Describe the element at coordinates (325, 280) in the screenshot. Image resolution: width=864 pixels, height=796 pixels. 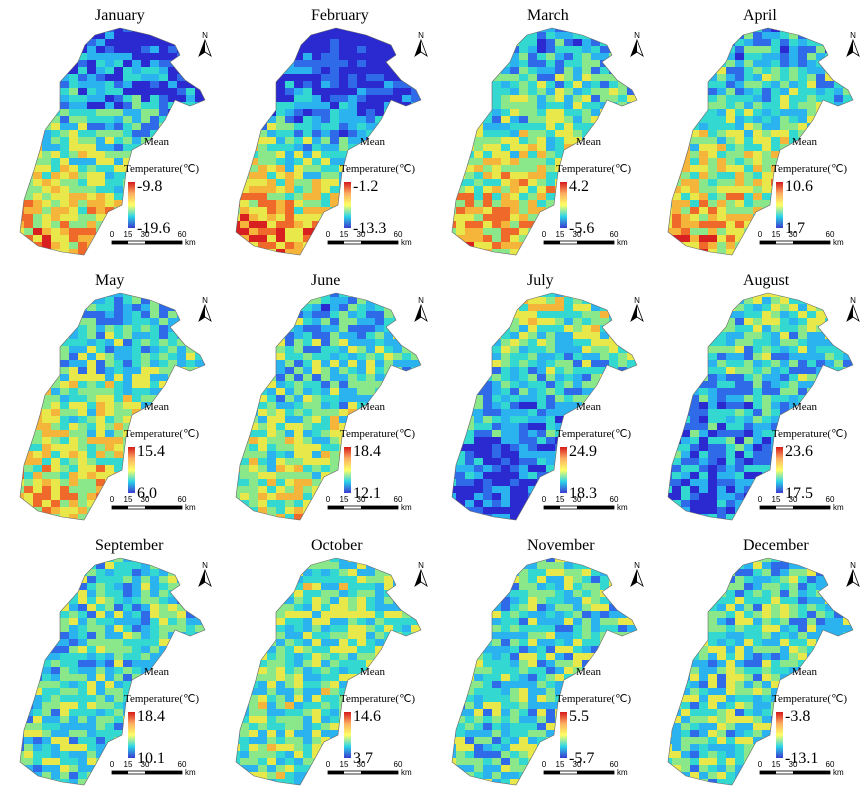
I see `panel-title: June` at that location.